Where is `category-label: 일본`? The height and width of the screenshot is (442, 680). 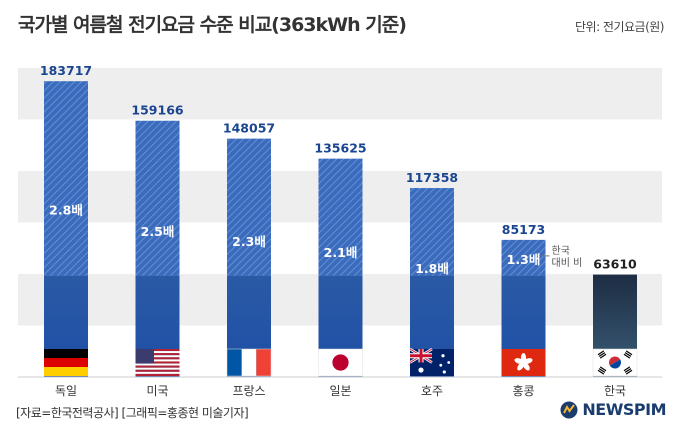 category-label: 일본 is located at coordinates (340, 391).